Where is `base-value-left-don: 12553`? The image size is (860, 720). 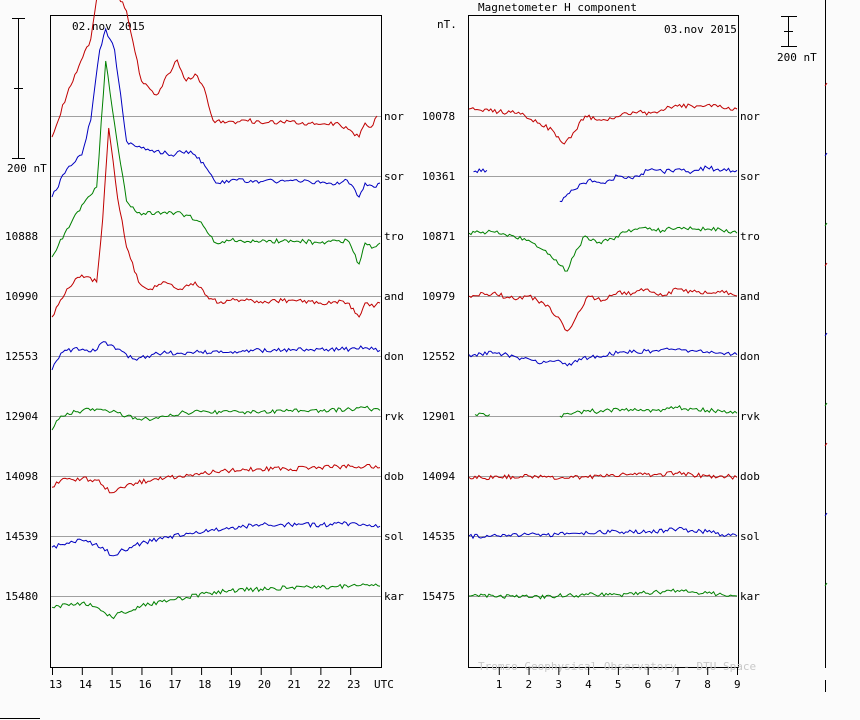
base-value-left-don: 12553 is located at coordinates (21, 356).